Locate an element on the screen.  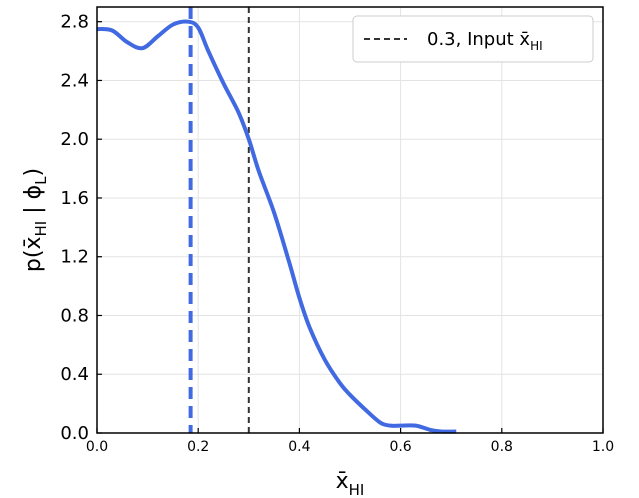
reference-lines is located at coordinates (219, 220).